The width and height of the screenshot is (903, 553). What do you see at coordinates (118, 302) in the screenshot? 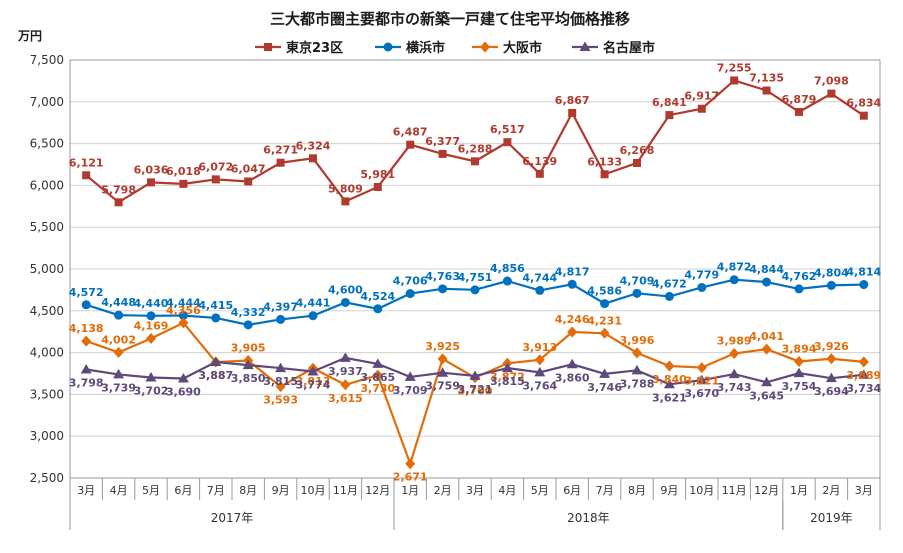
I see `data-label: 4,448` at bounding box center [118, 302].